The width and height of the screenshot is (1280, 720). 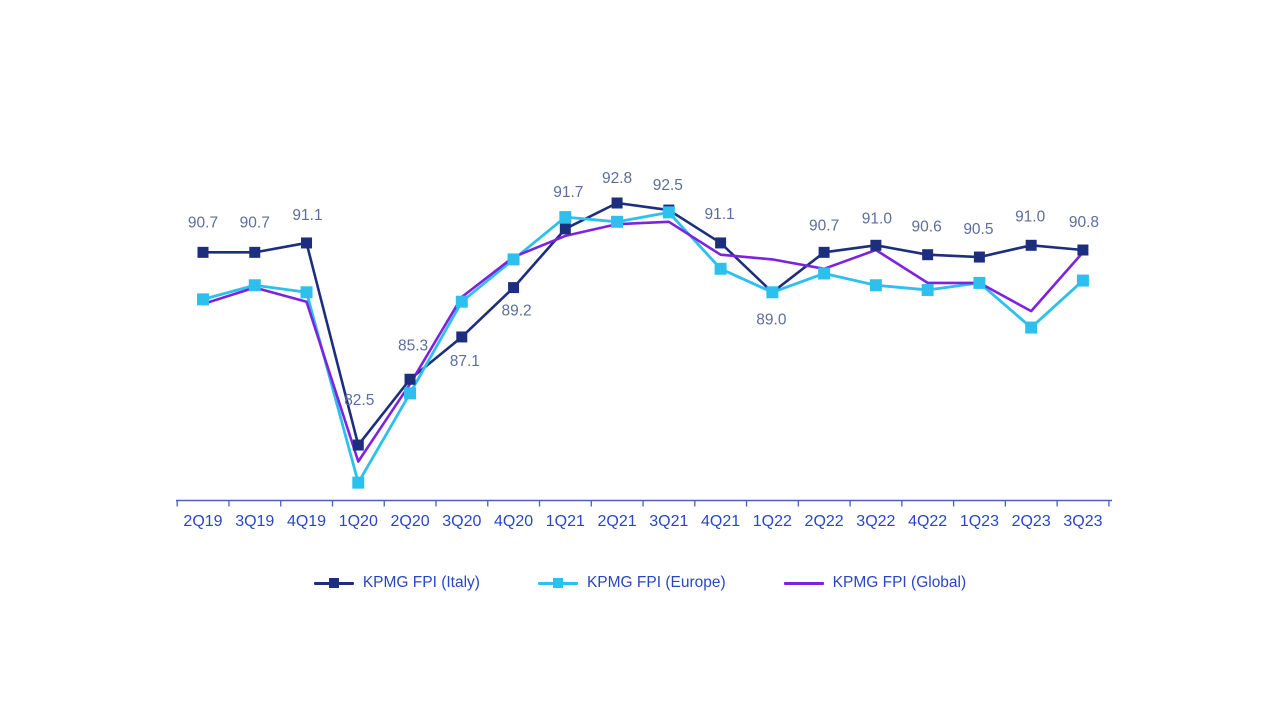 What do you see at coordinates (668, 185) in the screenshot?
I see `data-label: 92.5` at bounding box center [668, 185].